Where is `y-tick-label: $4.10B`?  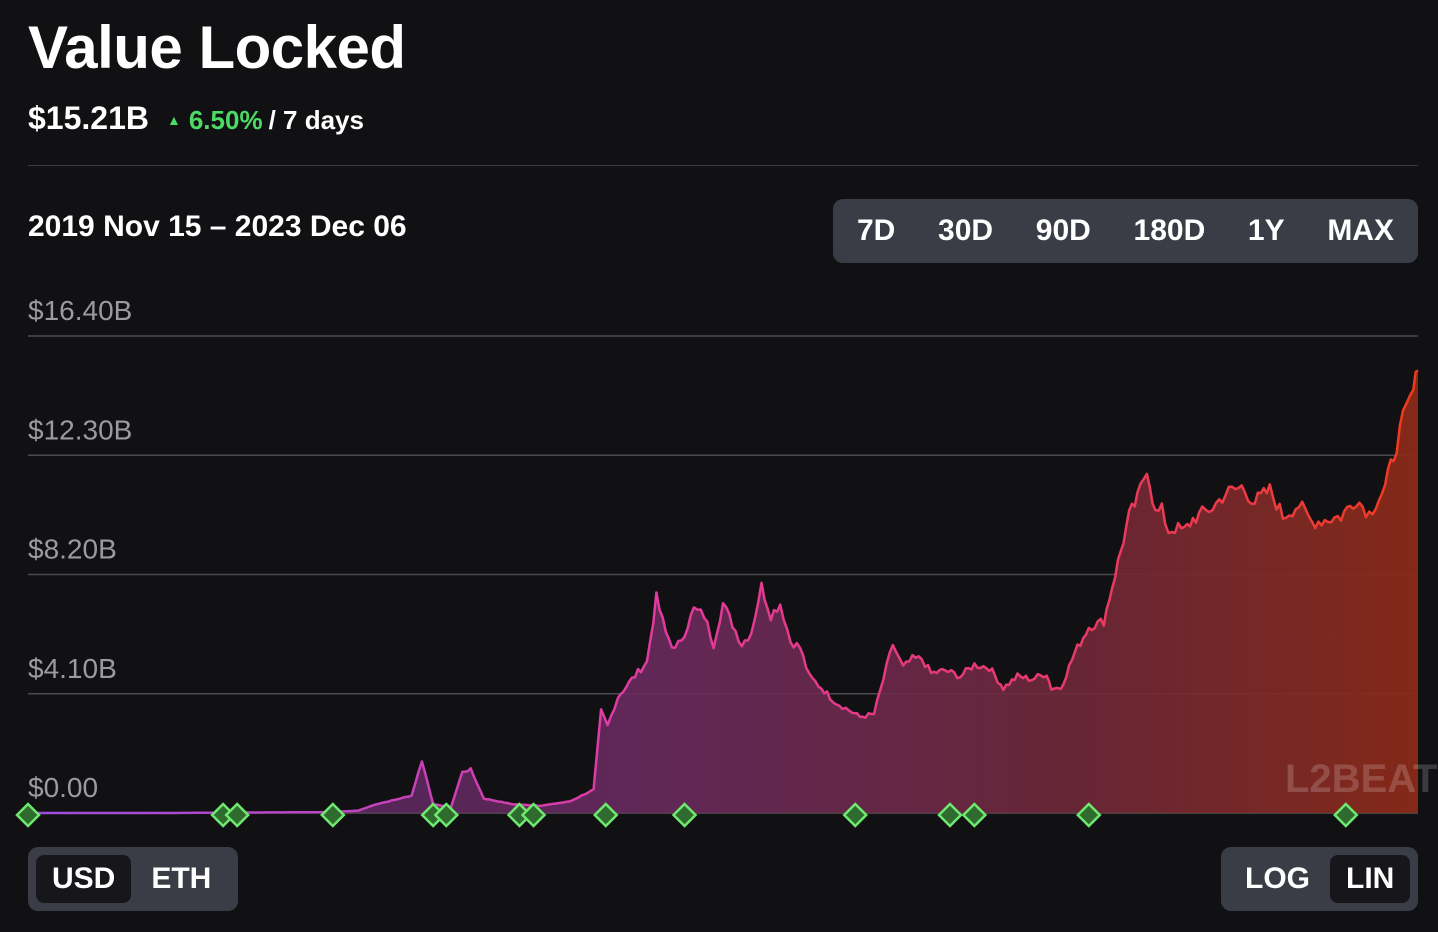 y-tick-label: $4.10B is located at coordinates (72, 668).